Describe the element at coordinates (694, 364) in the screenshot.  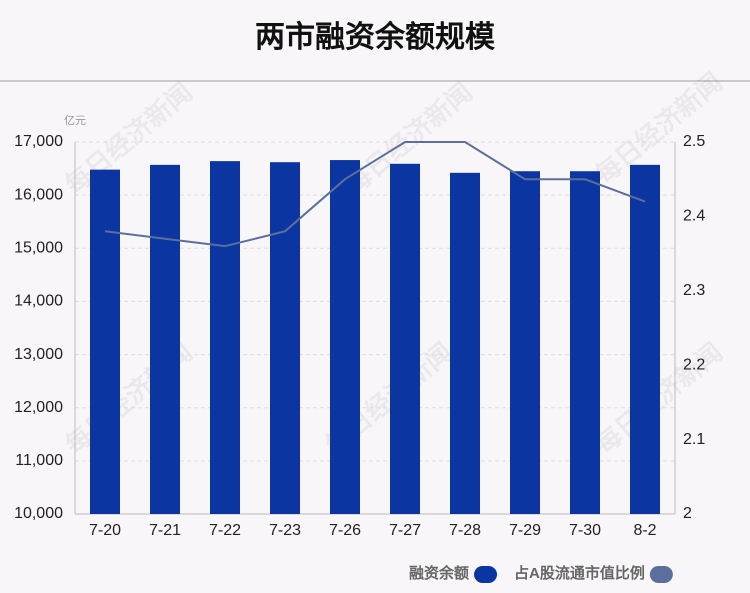
I see `y2-tick-label: 2.2` at that location.